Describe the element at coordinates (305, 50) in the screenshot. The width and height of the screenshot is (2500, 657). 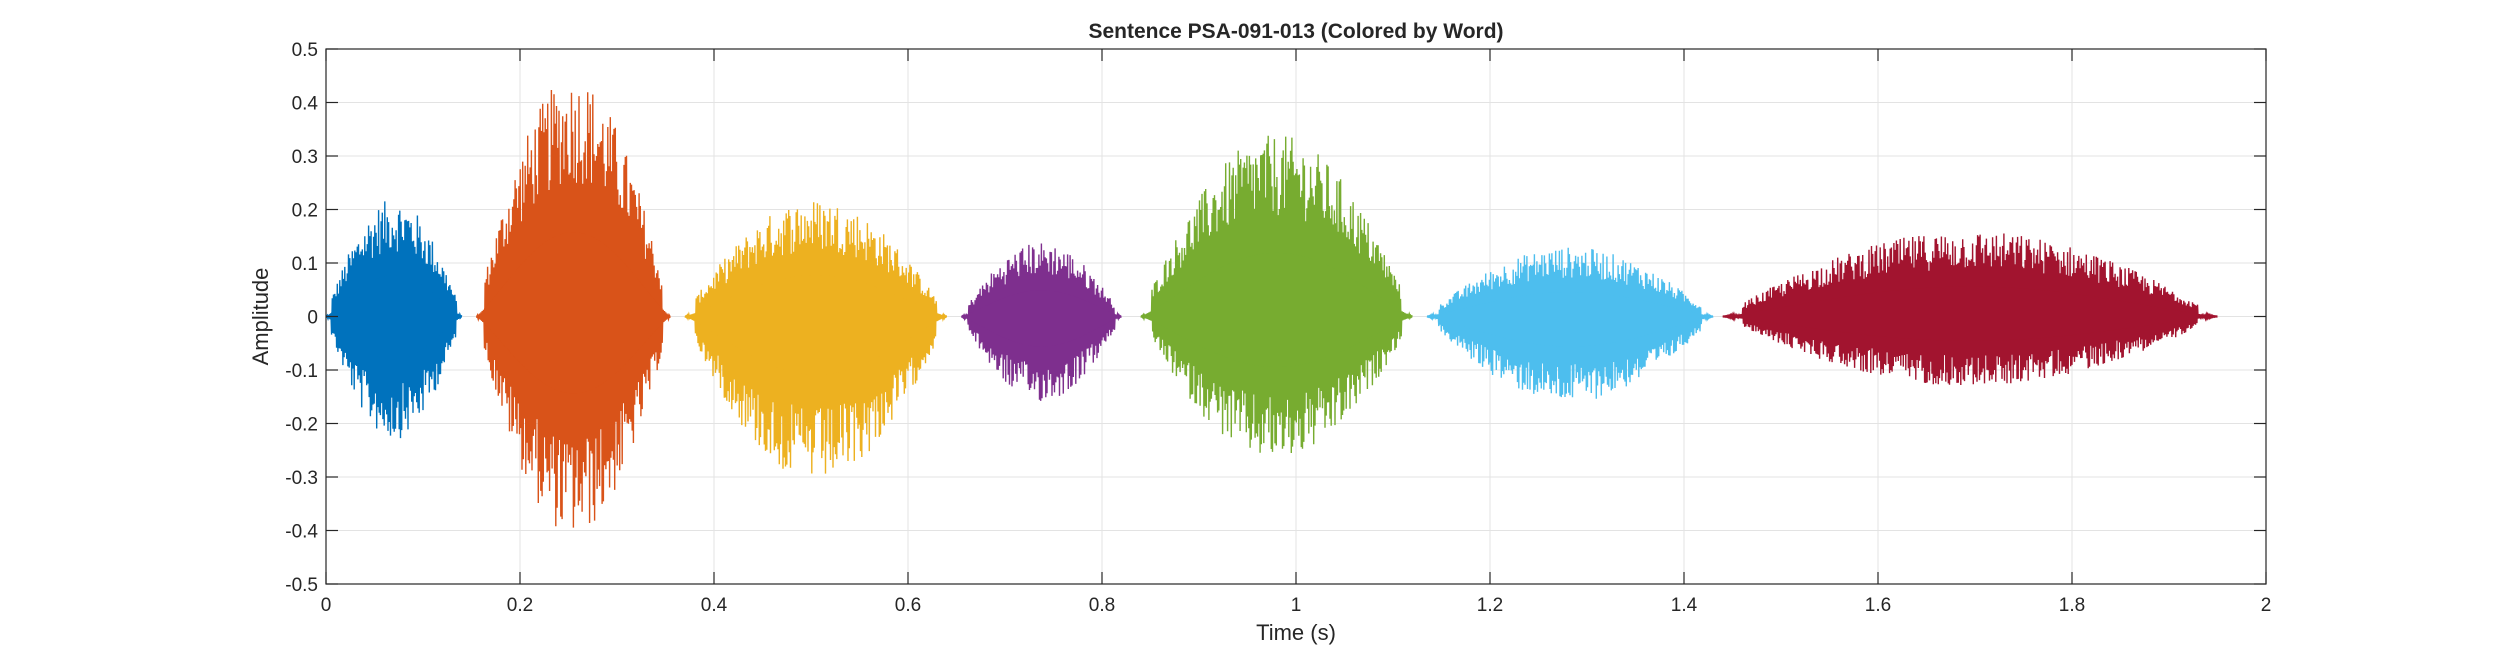
I see `y-tick-label: 0.5` at that location.